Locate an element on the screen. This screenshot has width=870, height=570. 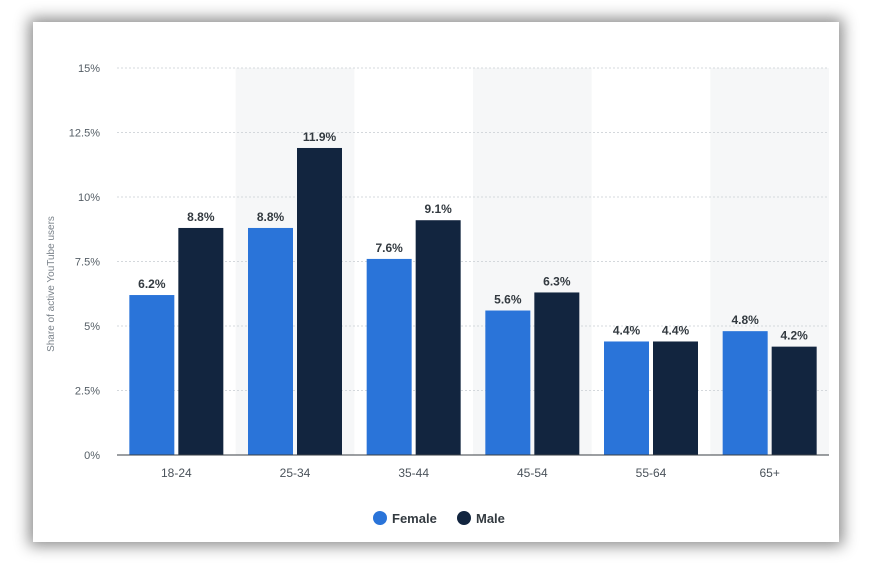
y-tick-label: 5% is located at coordinates (92, 327).